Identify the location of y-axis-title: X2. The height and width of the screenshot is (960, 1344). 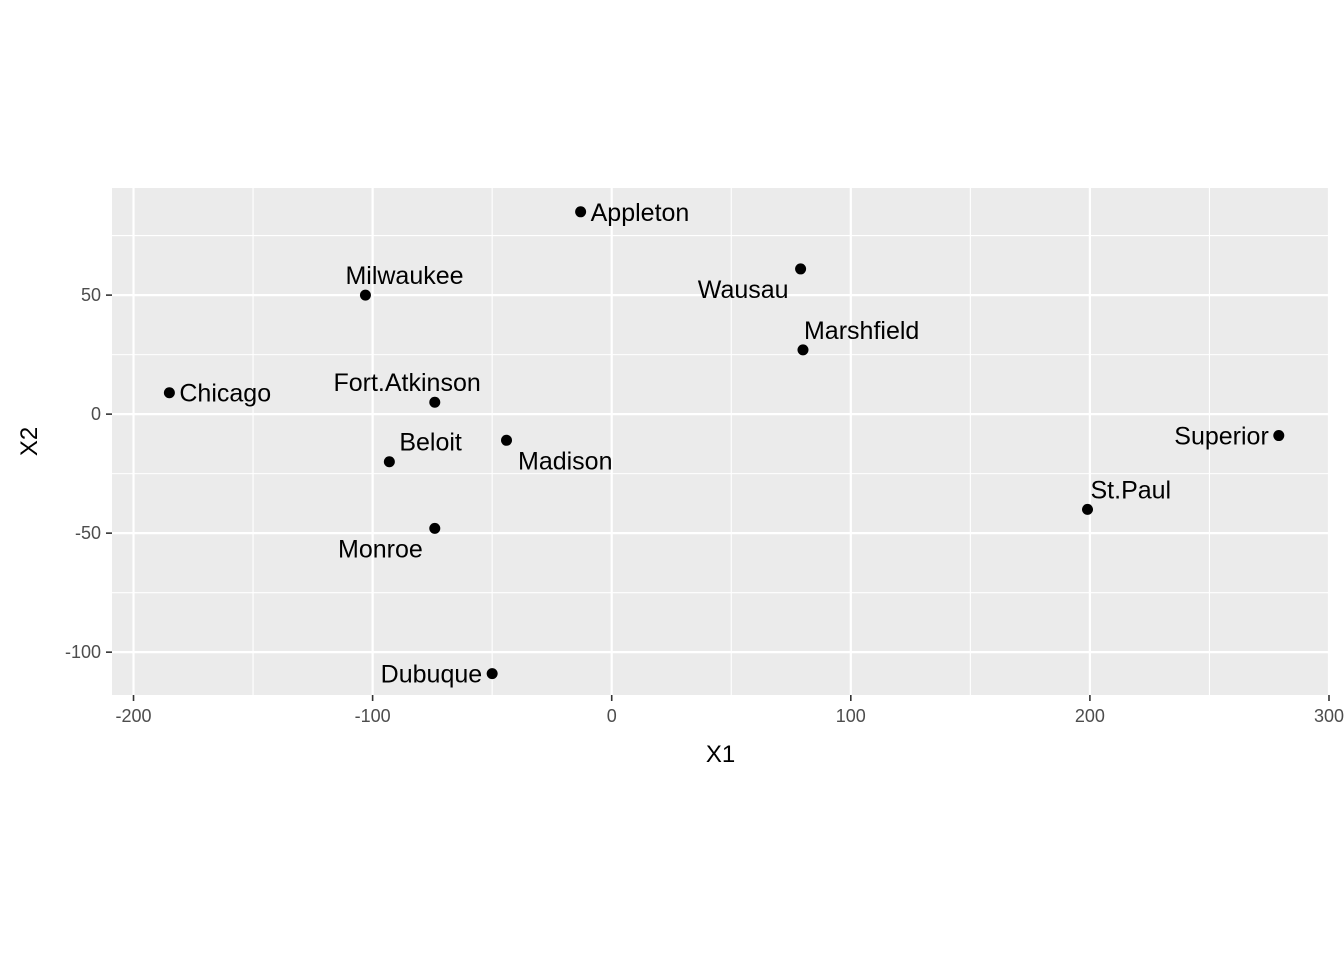
(29, 441).